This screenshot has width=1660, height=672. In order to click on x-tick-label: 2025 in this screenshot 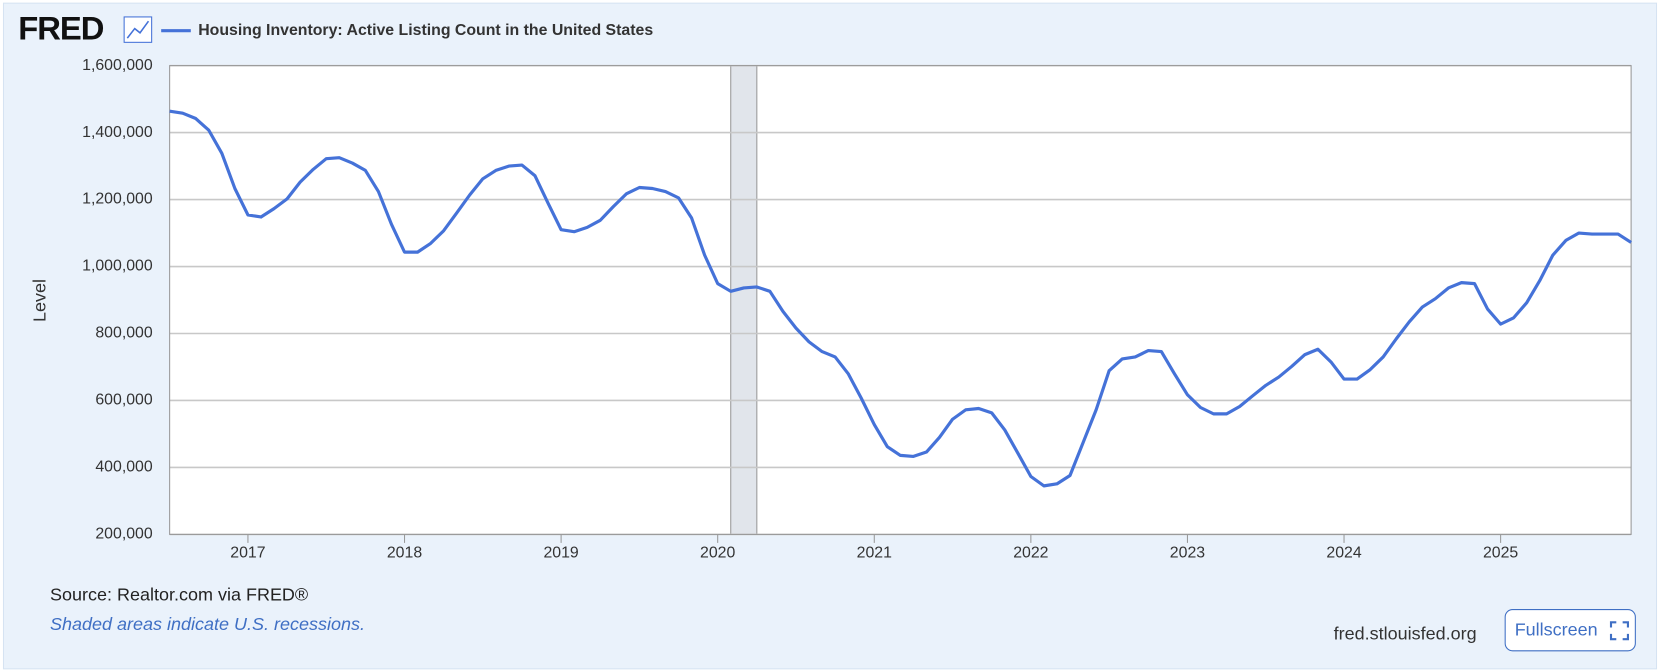, I will do `click(1500, 553)`.